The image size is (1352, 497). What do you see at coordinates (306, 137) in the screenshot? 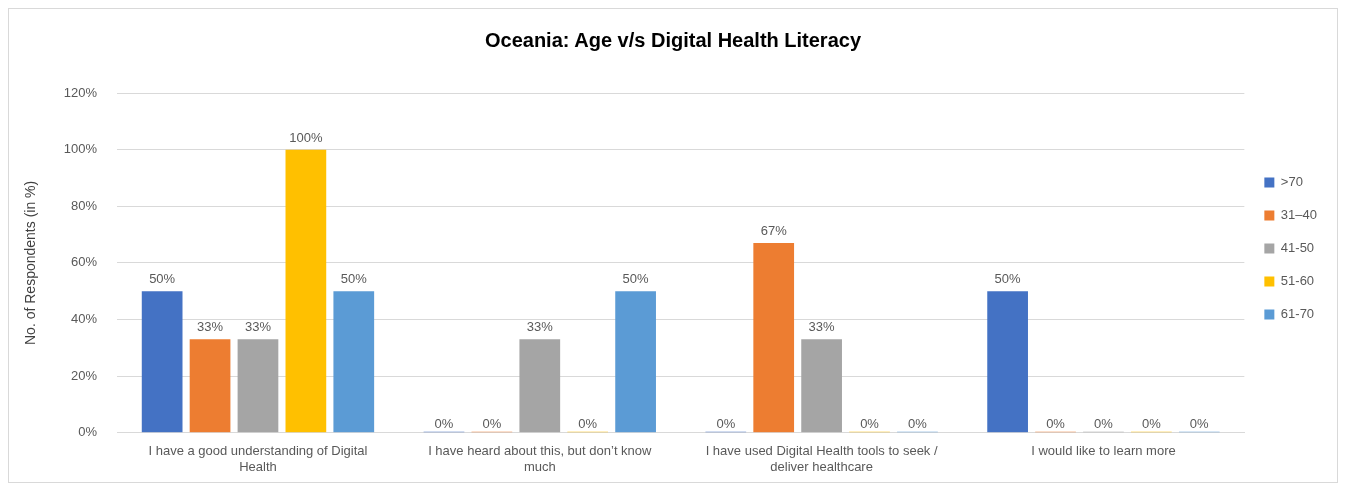
I see `data-label: 100%` at bounding box center [306, 137].